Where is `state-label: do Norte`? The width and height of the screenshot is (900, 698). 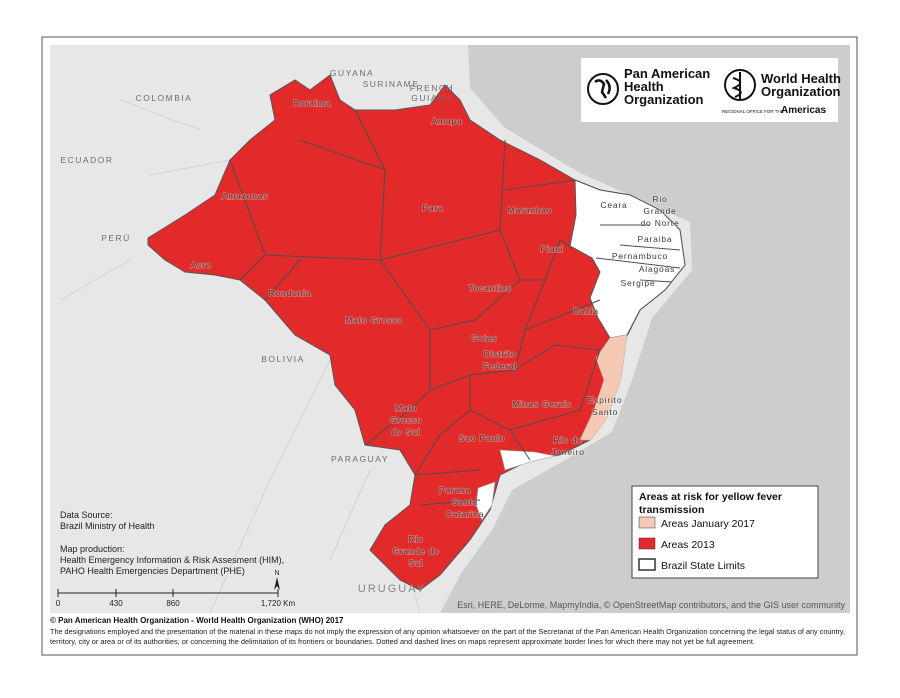
state-label: do Norte is located at coordinates (659, 223).